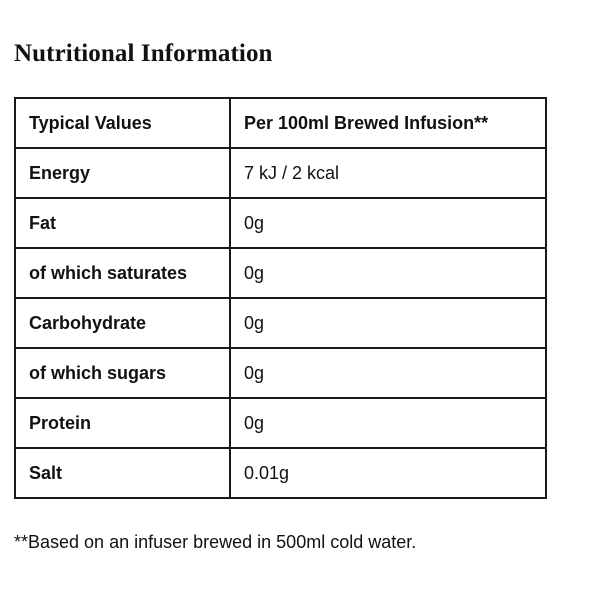  I want to click on row-value-carbohydrate: 0g, so click(388, 323).